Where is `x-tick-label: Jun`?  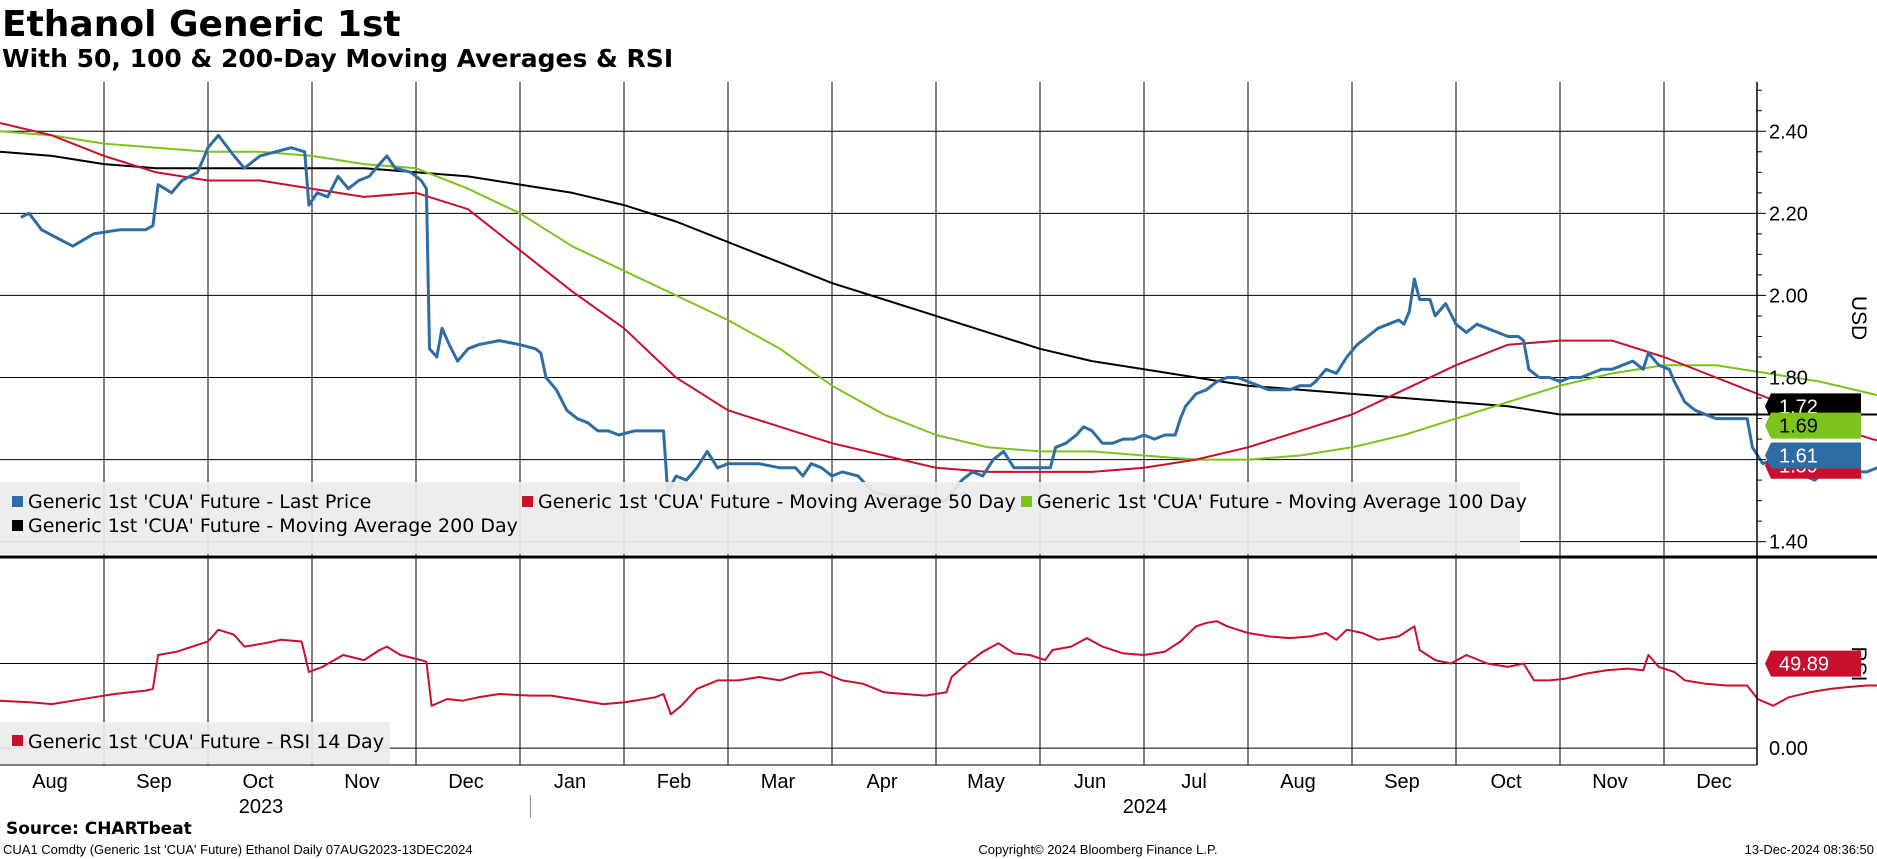
x-tick-label: Jun is located at coordinates (1090, 782).